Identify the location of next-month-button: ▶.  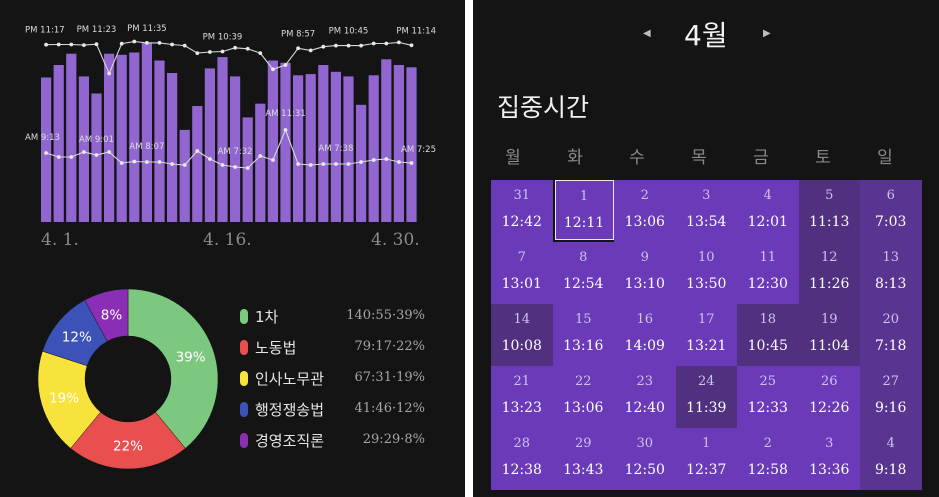
(767, 33).